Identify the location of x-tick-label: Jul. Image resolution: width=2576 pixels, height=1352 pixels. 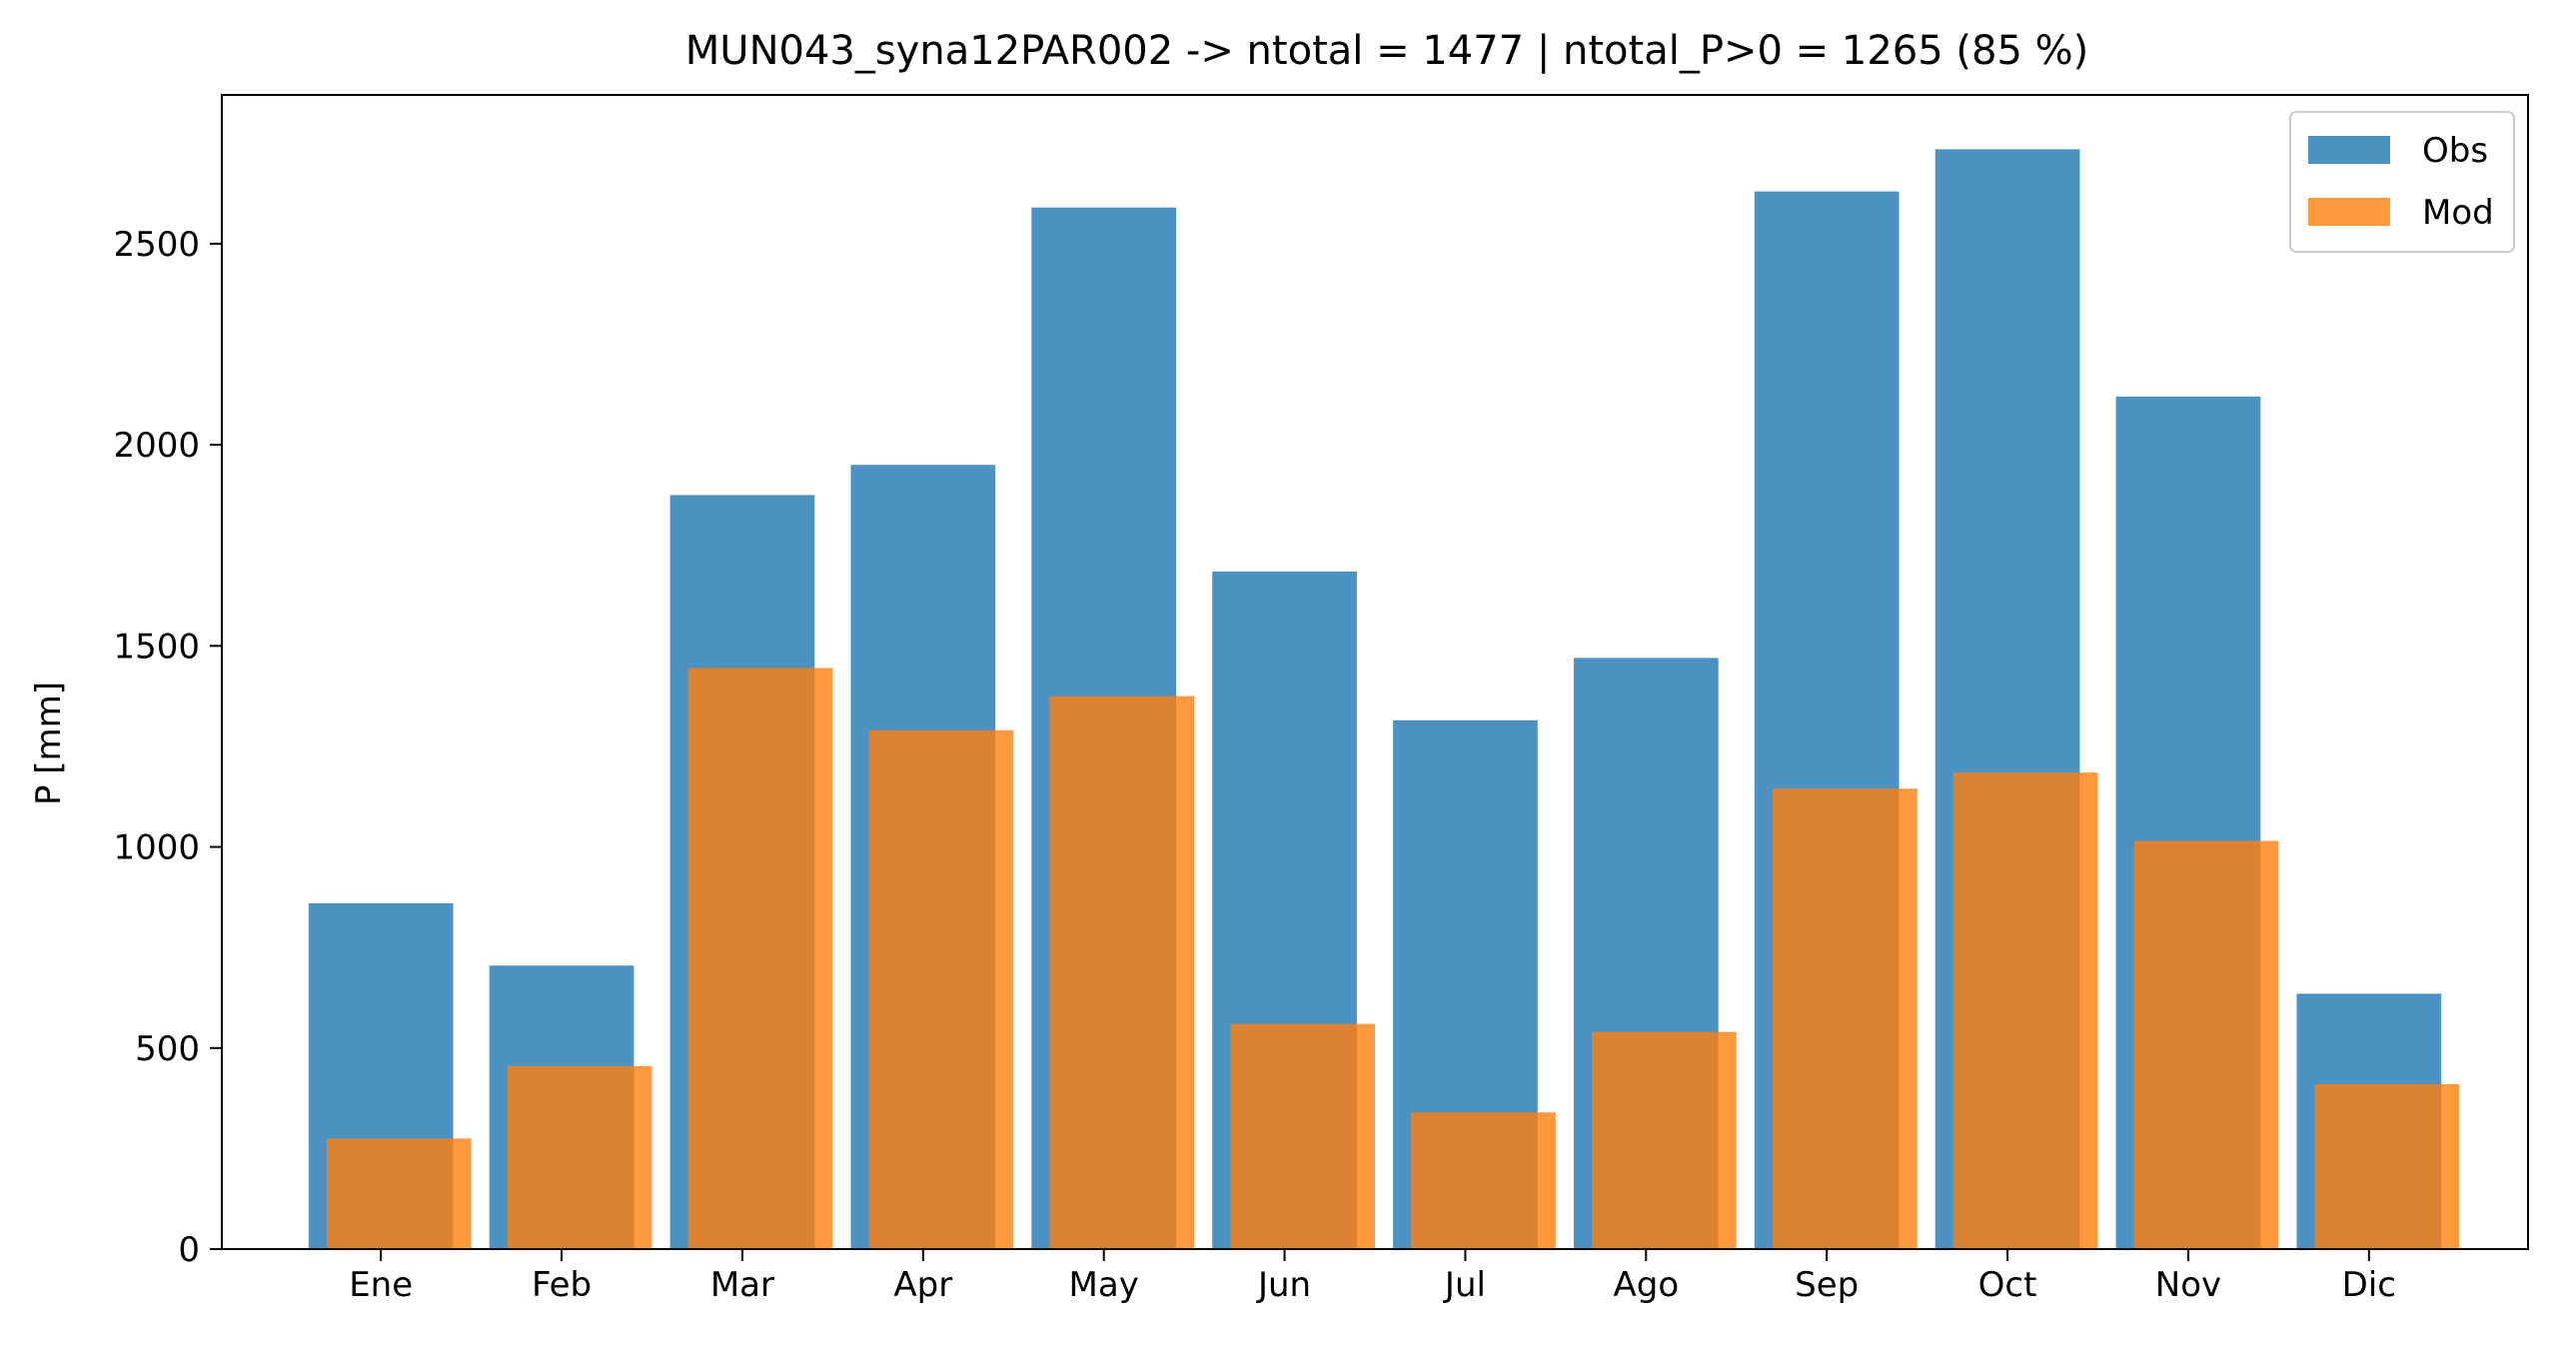
(1464, 1285).